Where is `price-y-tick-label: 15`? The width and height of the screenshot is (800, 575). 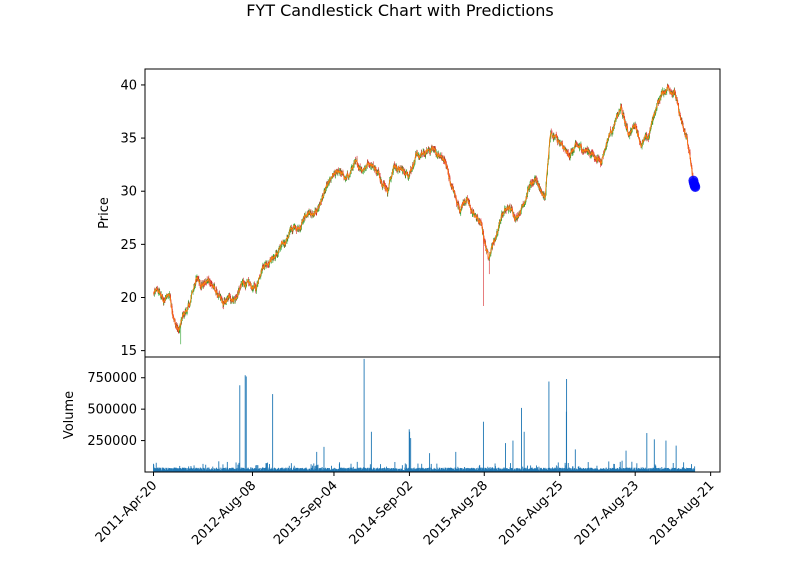 price-y-tick-label: 15 is located at coordinates (128, 351).